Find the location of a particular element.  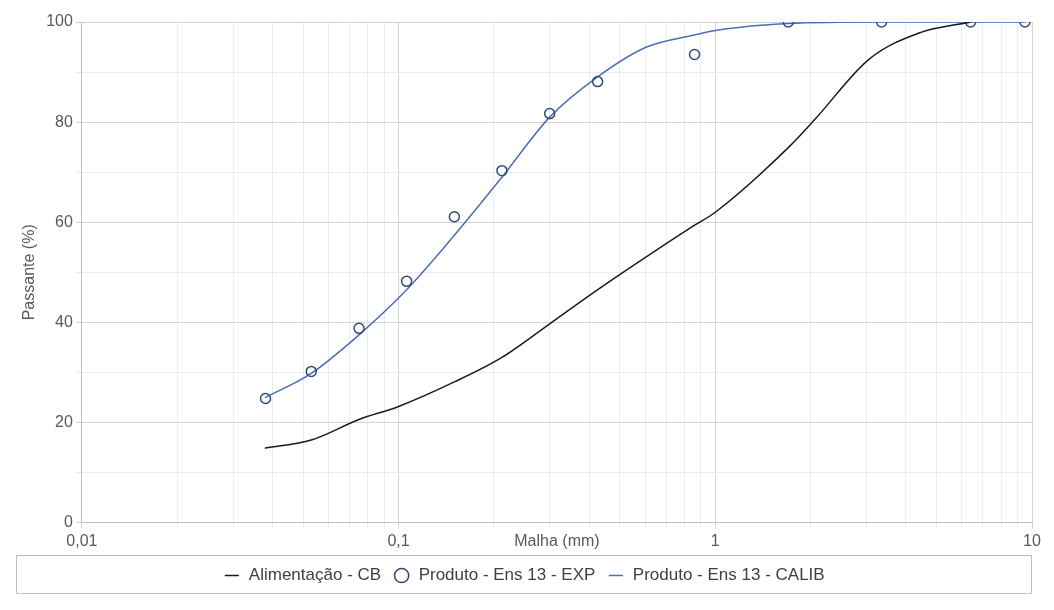

legend-label: Produto - Ens 13 - CALIB is located at coordinates (728, 575).